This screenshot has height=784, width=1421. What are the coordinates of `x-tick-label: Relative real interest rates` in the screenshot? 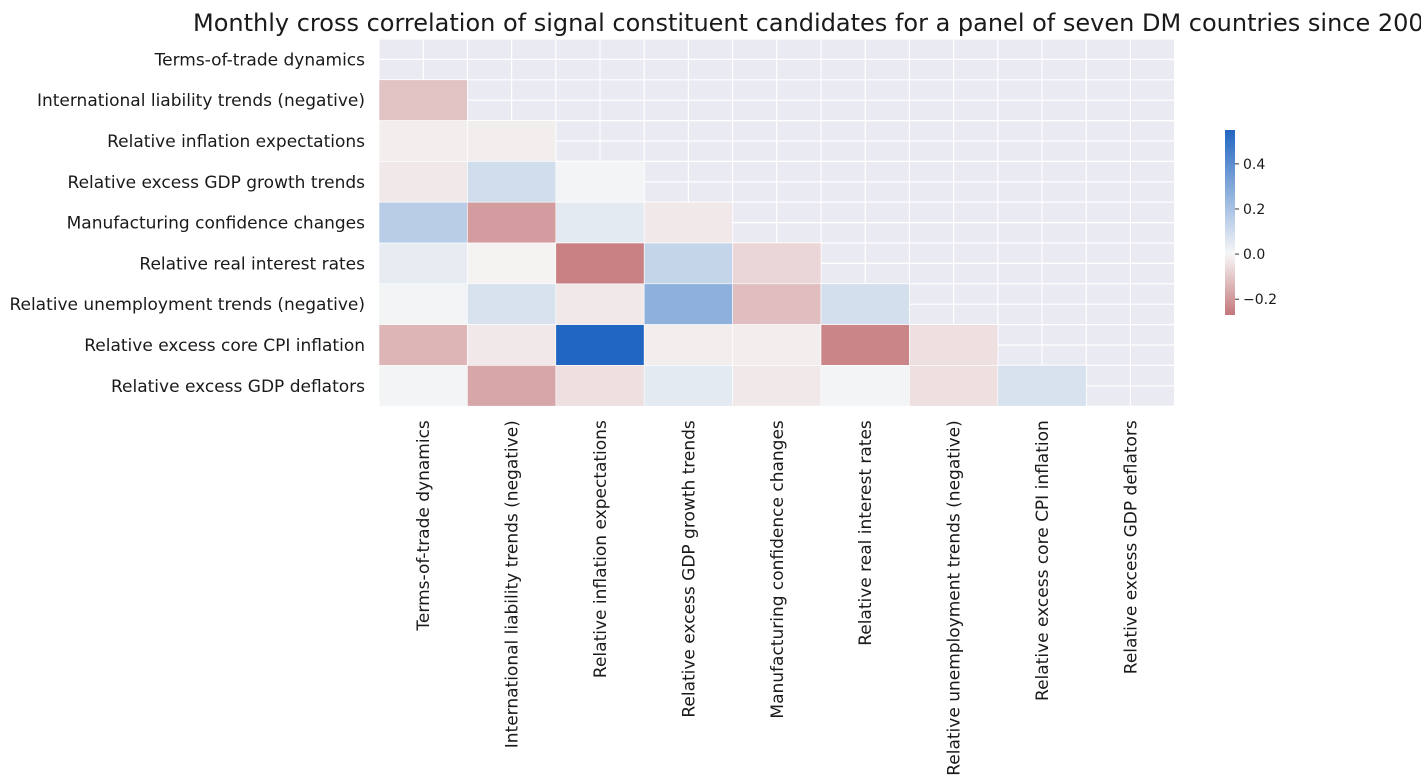 It's located at (866, 533).